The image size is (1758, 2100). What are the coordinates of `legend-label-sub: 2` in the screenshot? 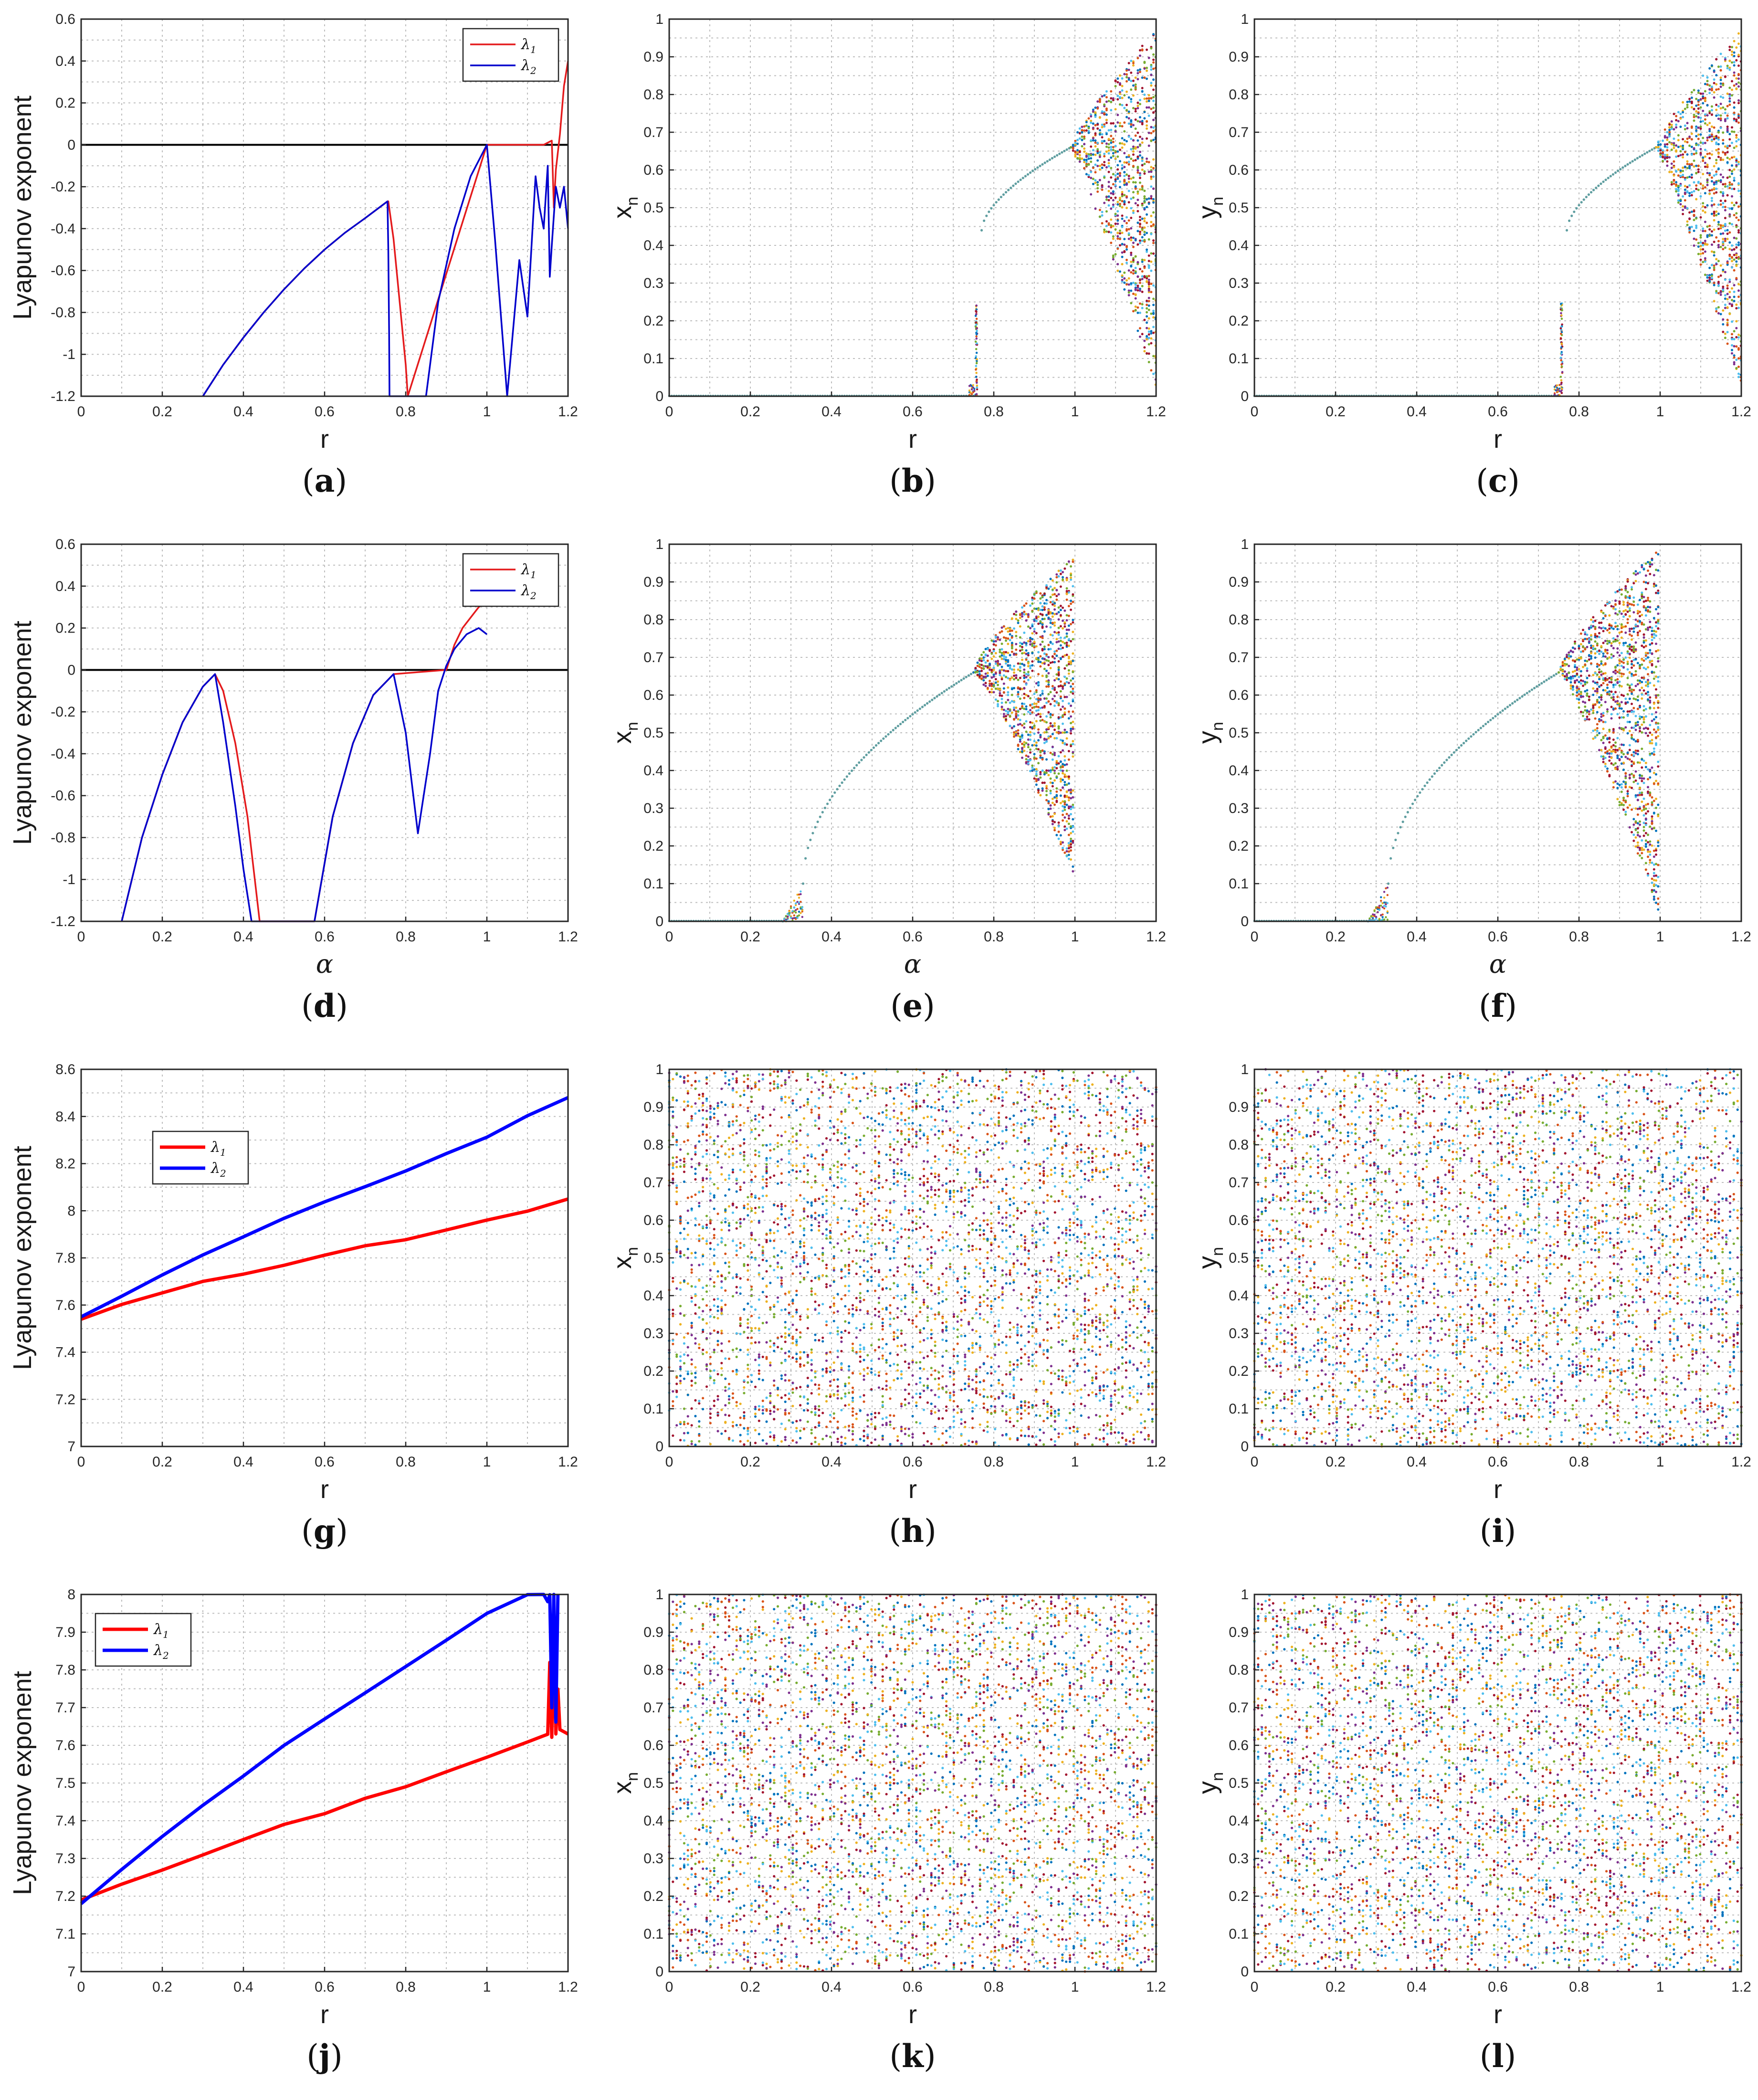 It's located at (533, 596).